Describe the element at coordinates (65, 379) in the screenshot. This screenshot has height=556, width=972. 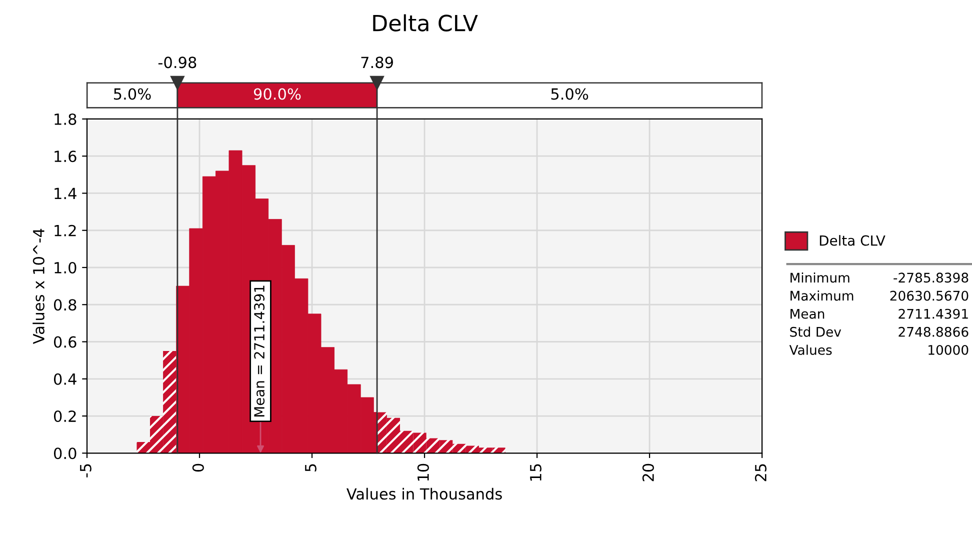
I see `y-tick-label: 0.4` at that location.